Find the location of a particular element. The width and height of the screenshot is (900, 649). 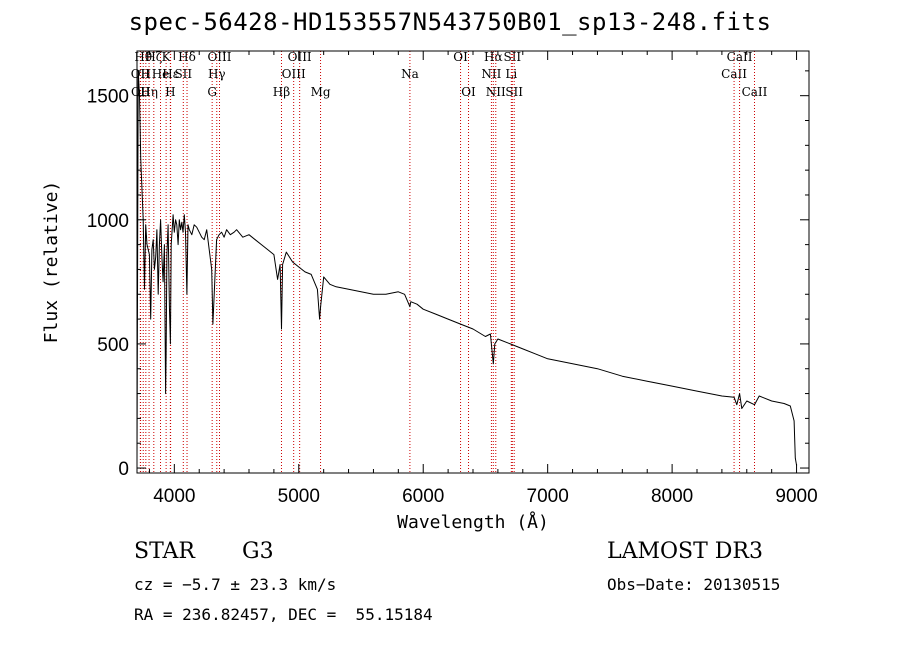

coordinates-text: RA = 236.82457, DEC = 55.15184 is located at coordinates (283, 614).